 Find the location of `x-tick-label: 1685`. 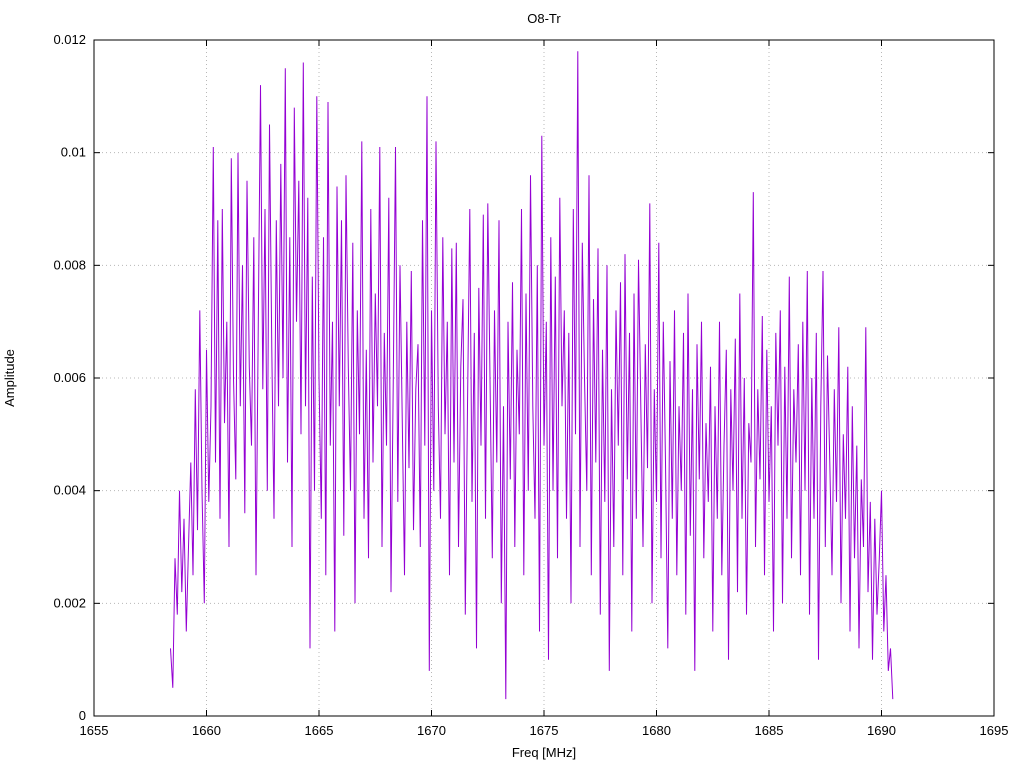

x-tick-label: 1685 is located at coordinates (769, 730).